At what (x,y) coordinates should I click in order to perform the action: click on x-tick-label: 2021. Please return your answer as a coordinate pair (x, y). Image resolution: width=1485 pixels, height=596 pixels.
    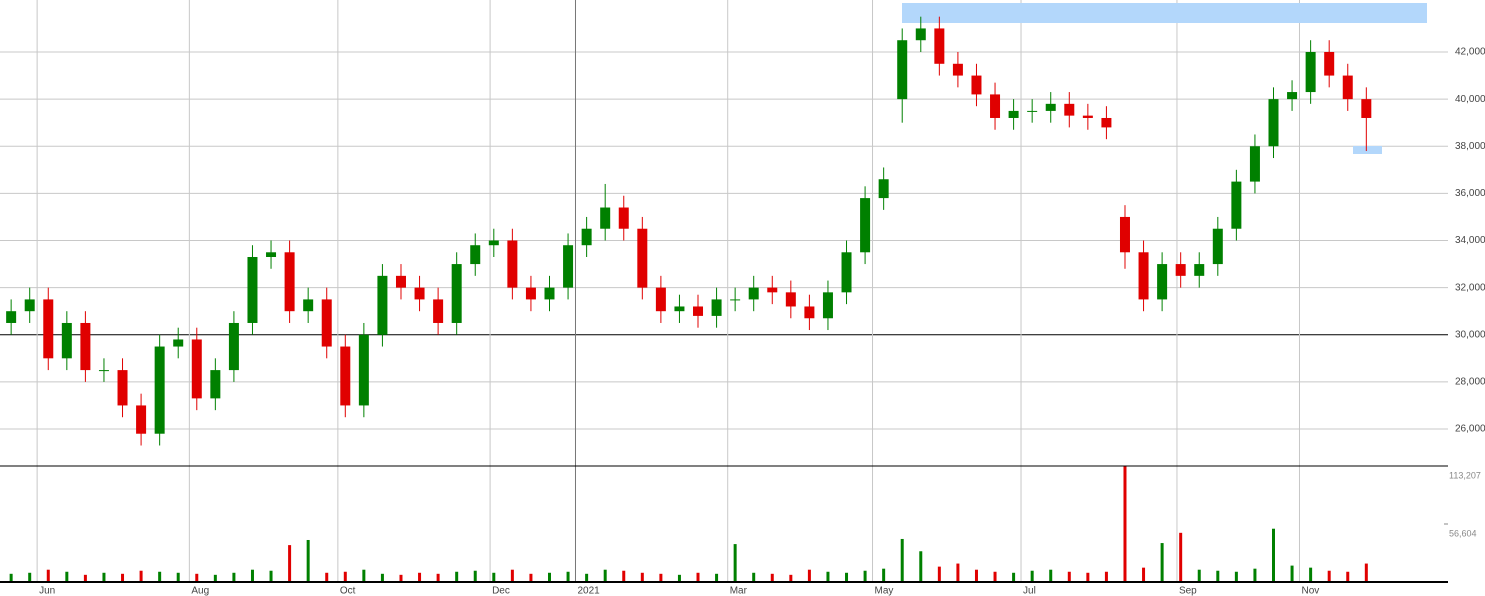
    Looking at the image, I should click on (588, 591).